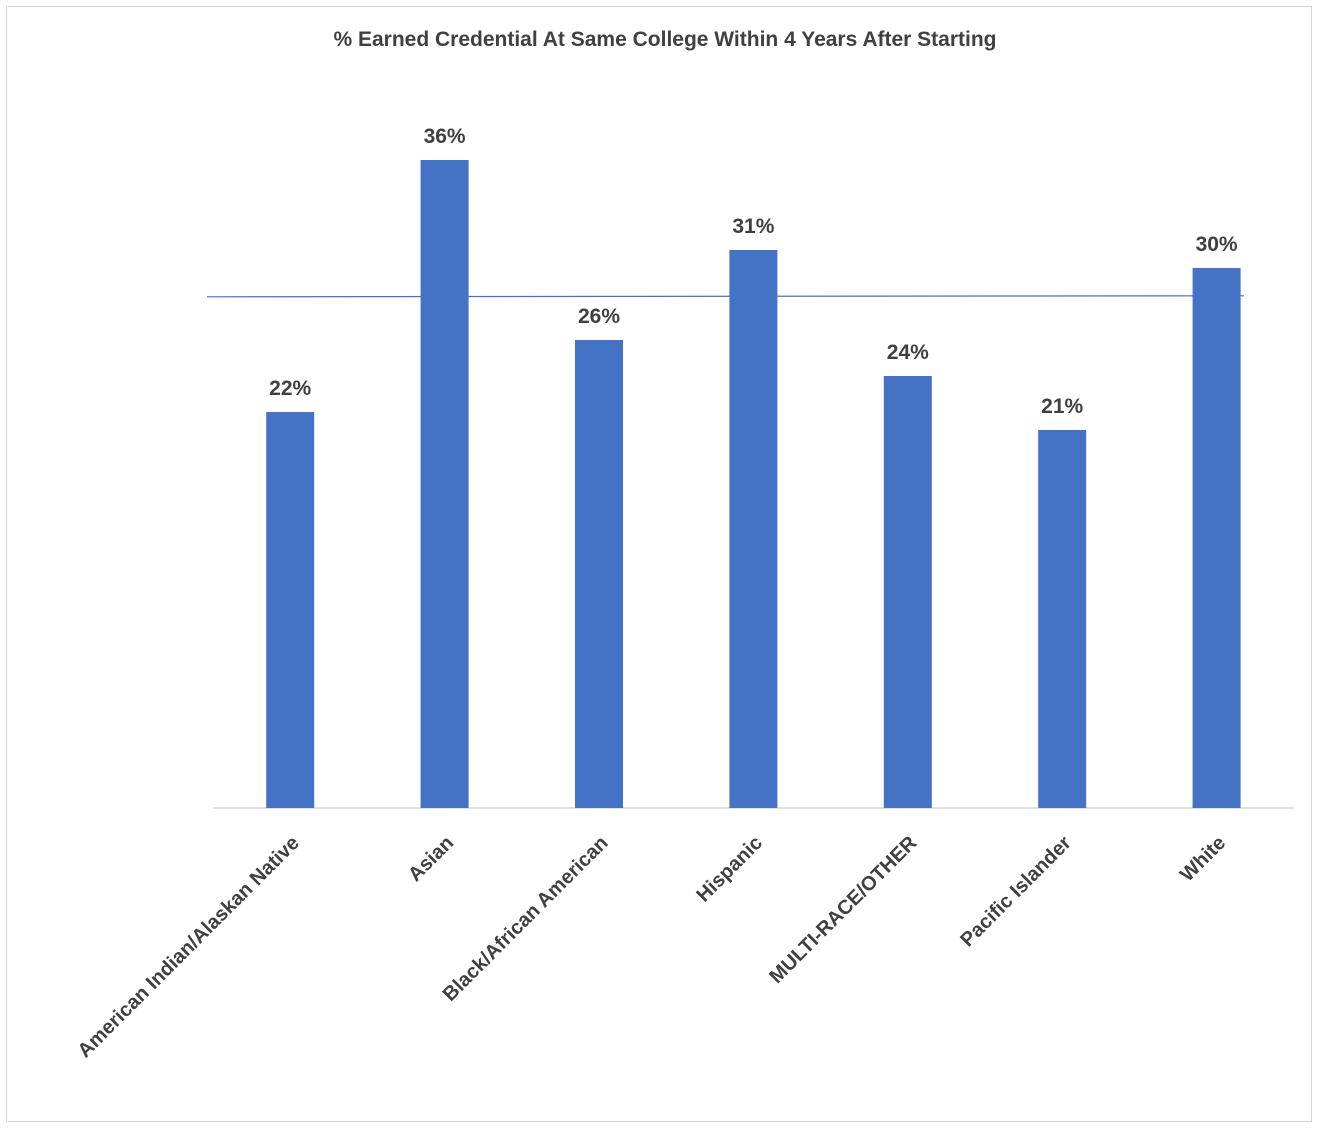  Describe the element at coordinates (908, 352) in the screenshot. I see `data-label: 24%` at that location.